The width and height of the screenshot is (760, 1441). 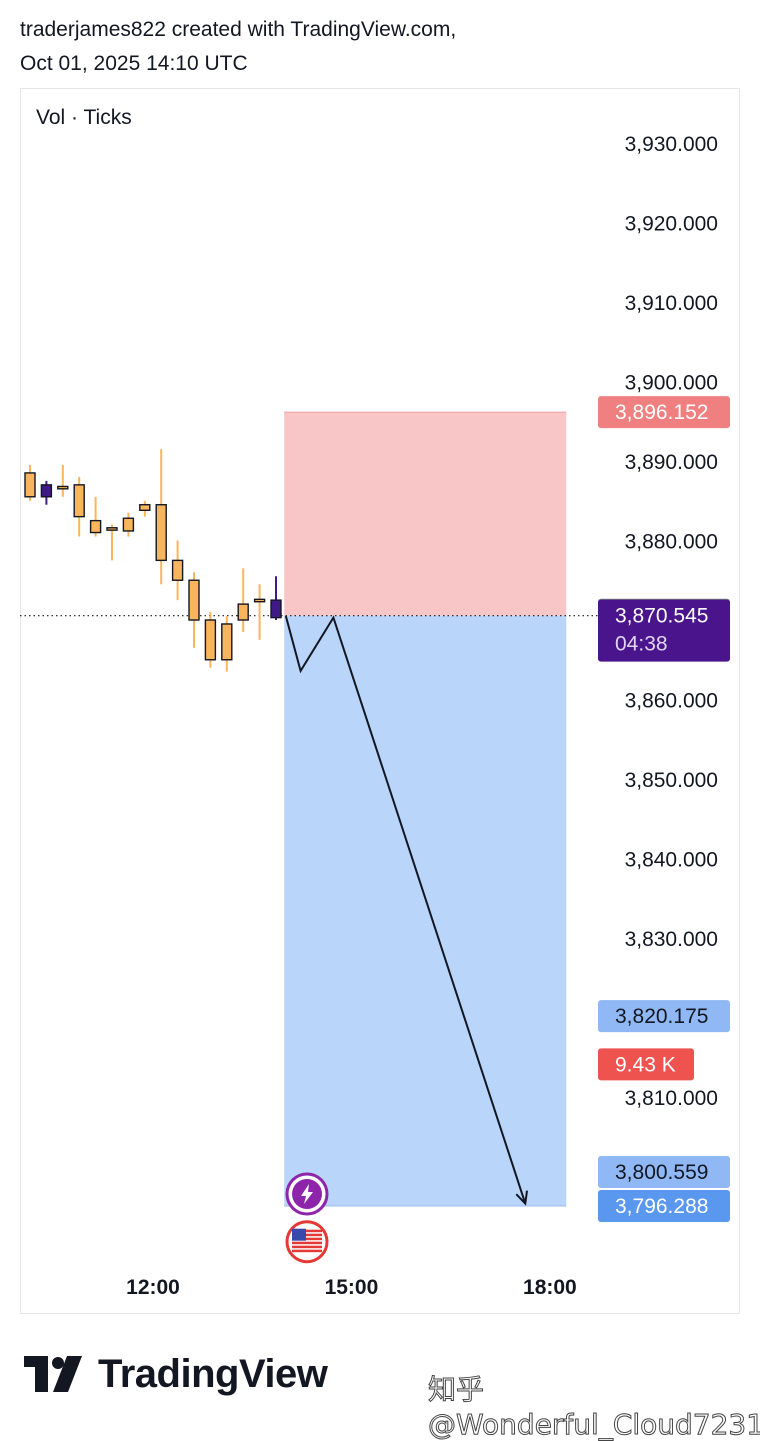 I want to click on price-tag-label: 3,896.152, so click(x=661, y=412).